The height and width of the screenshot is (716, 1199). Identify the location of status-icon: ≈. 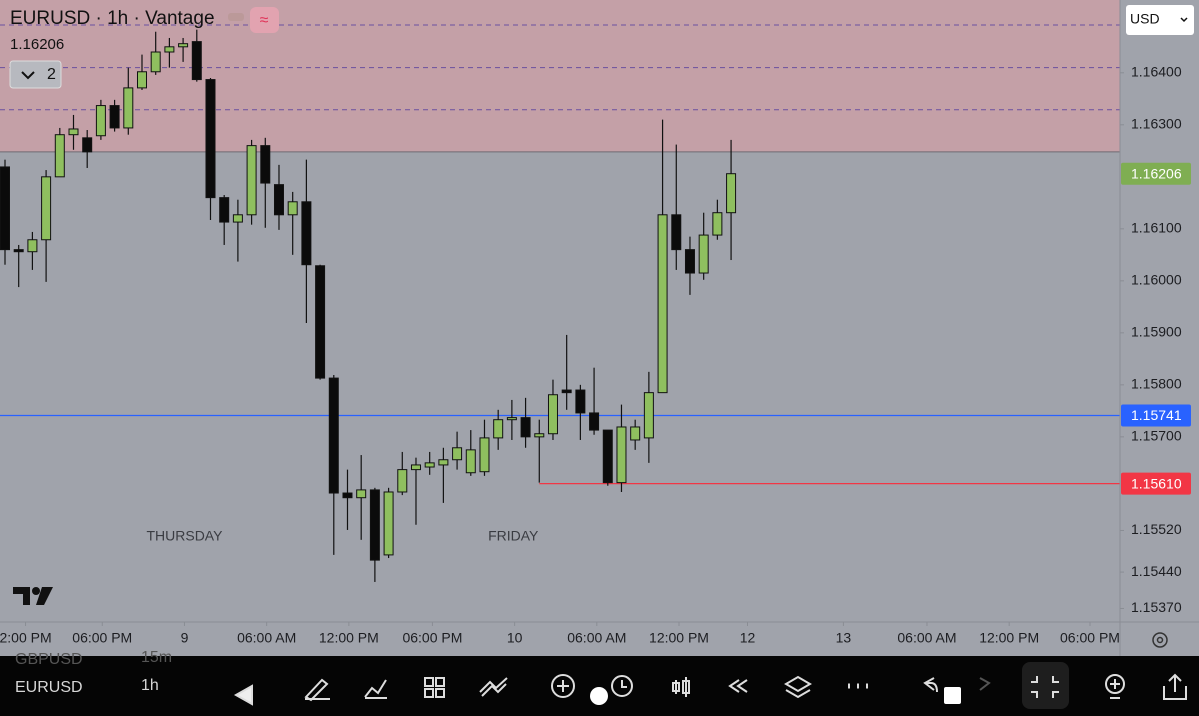
(264, 20).